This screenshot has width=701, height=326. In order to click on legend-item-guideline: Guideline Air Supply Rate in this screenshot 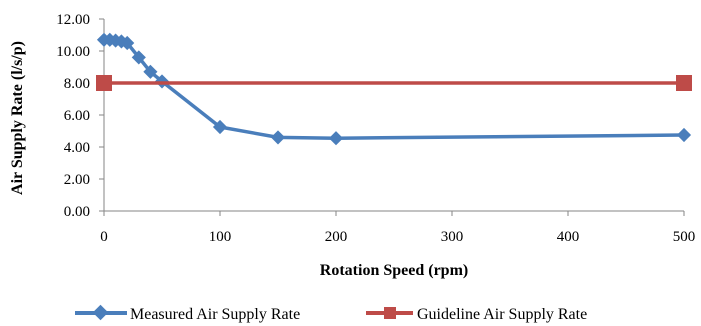, I will do `click(476, 314)`.